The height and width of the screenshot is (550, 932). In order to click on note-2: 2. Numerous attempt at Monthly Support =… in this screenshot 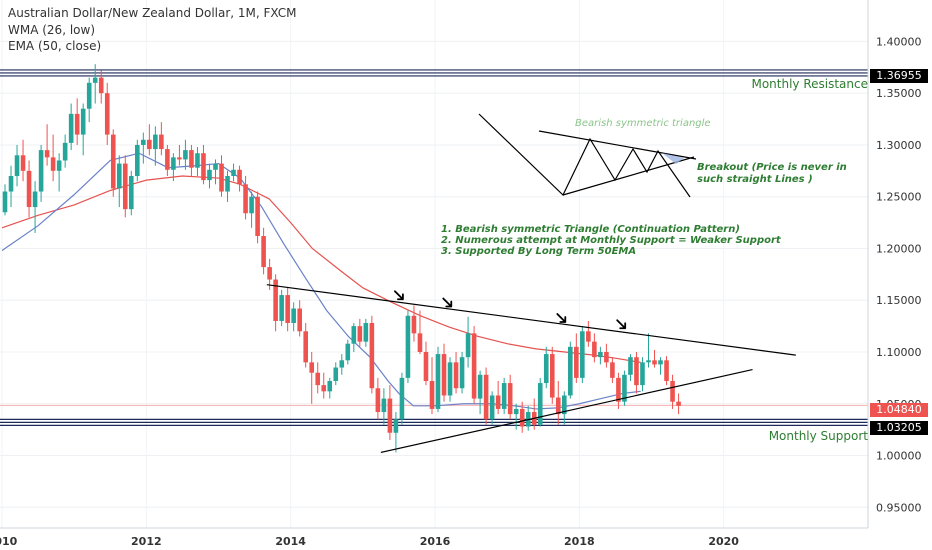, I will do `click(611, 240)`.